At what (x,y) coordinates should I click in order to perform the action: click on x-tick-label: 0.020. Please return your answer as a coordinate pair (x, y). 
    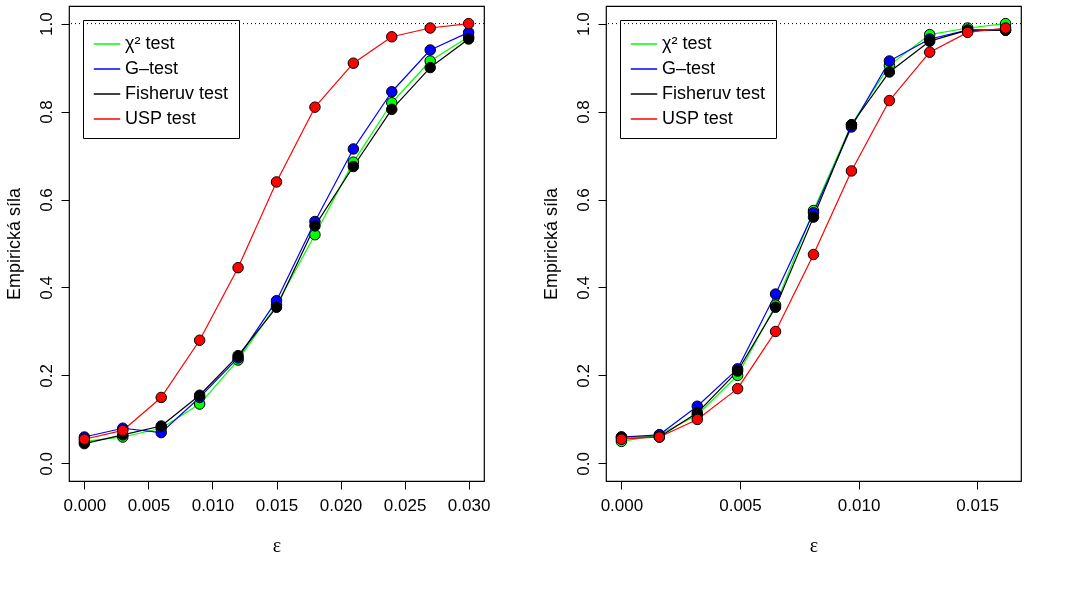
    Looking at the image, I should click on (341, 505).